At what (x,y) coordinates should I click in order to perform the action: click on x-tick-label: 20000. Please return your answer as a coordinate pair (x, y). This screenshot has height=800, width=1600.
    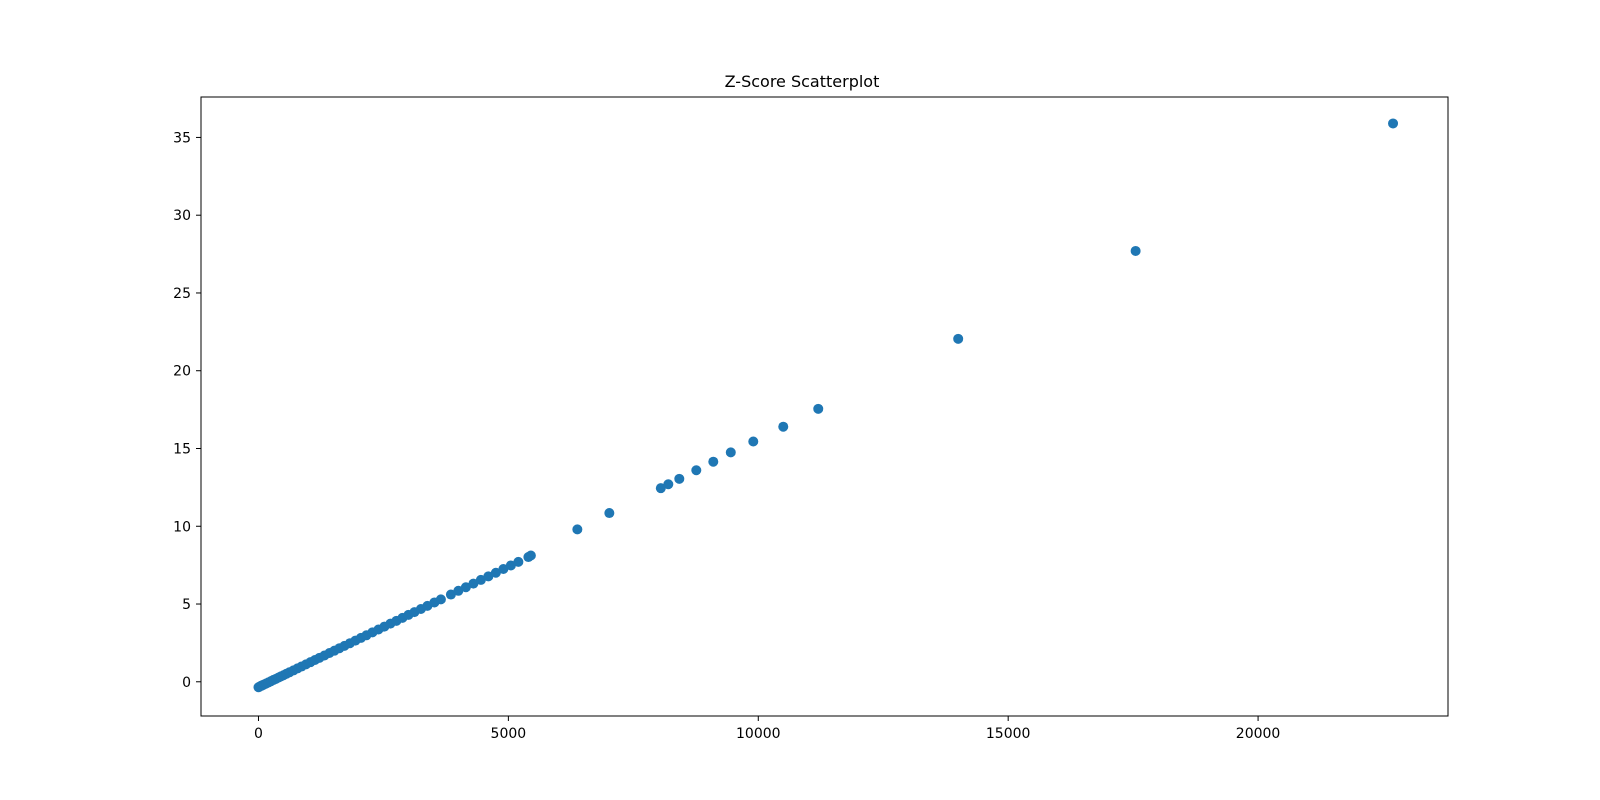
    Looking at the image, I should click on (1258, 734).